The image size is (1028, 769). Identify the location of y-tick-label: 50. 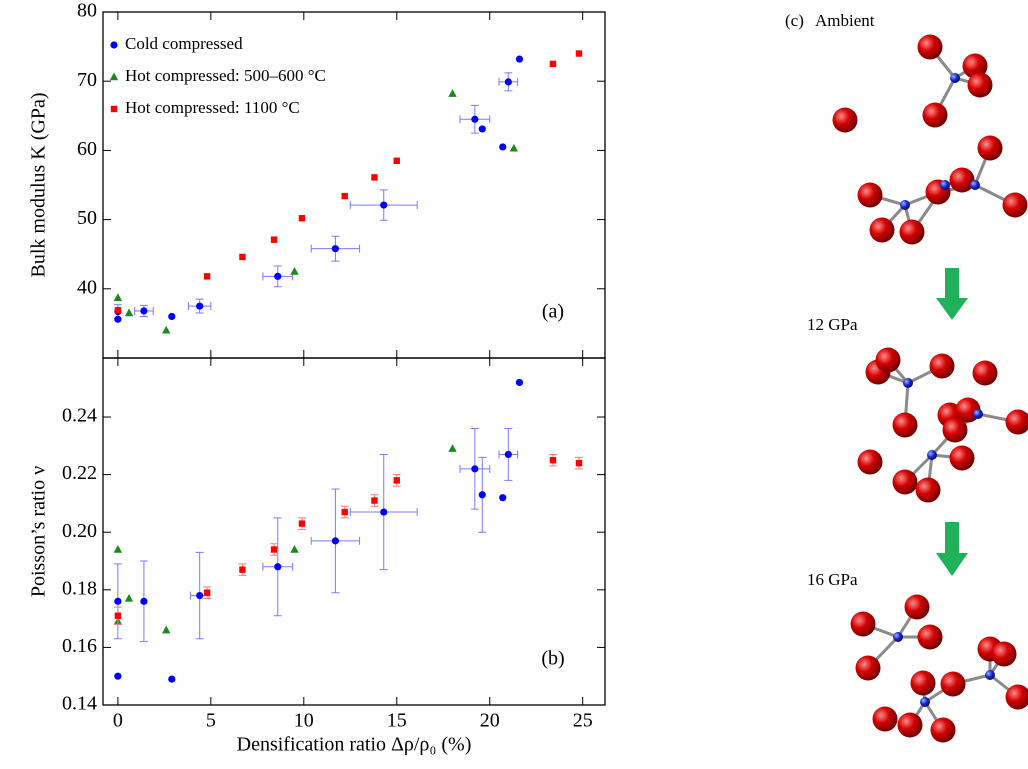
(87, 218).